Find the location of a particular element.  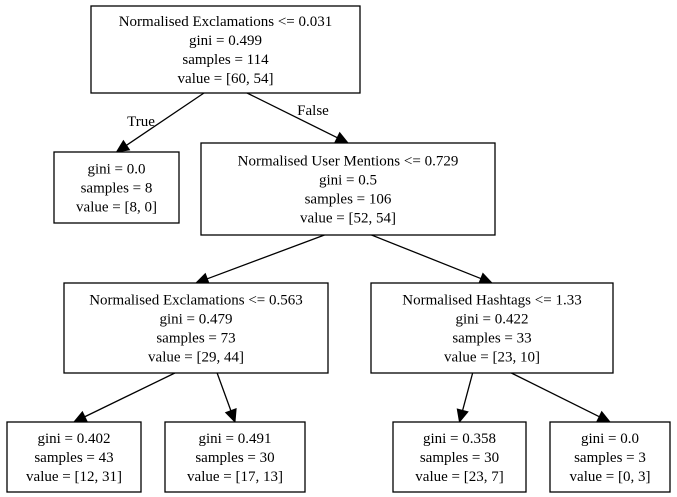

node-line: value = [12, 31] is located at coordinates (74, 477).